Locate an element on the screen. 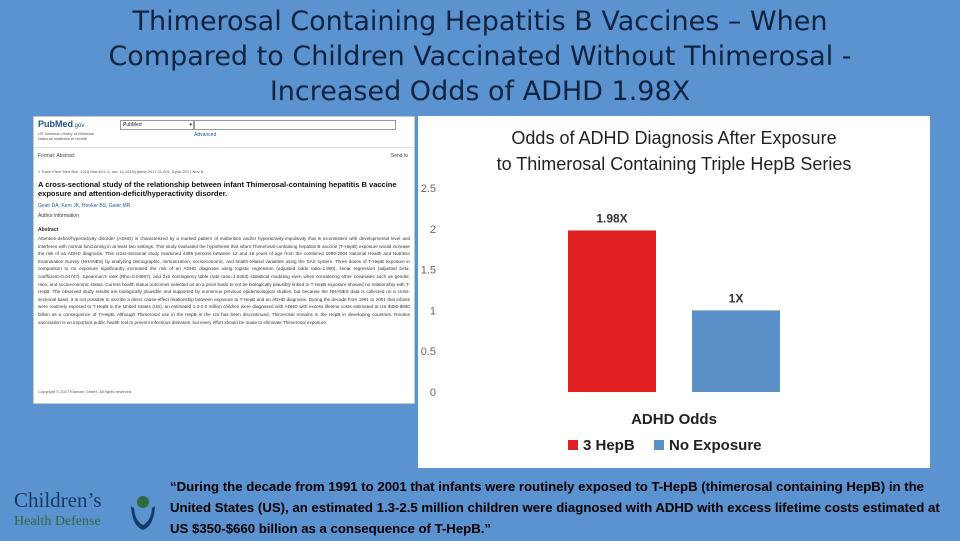 Image resolution: width=960 pixels, height=541 pixels. childrens-health-defense-logo: Children’s Health Defense is located at coordinates (85, 510).